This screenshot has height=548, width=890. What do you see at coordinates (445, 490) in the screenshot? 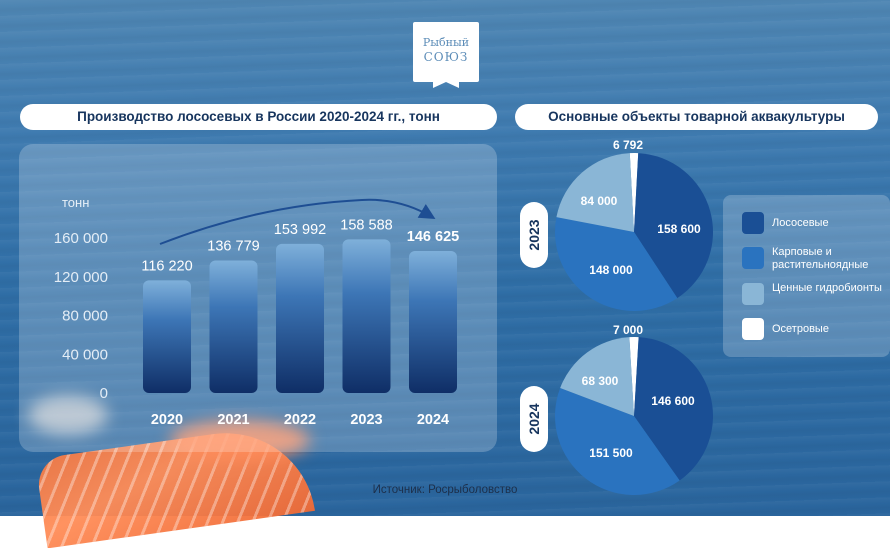
I see `source-note: Источник: Росрыболовство` at bounding box center [445, 490].